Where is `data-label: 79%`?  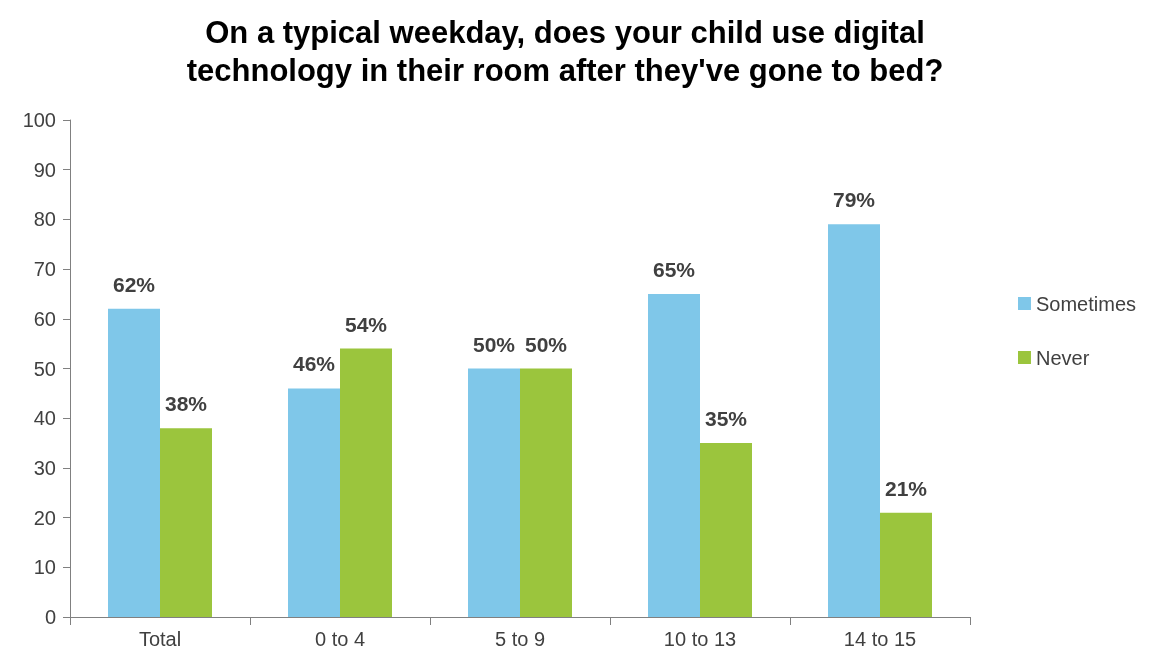
data-label: 79% is located at coordinates (854, 200).